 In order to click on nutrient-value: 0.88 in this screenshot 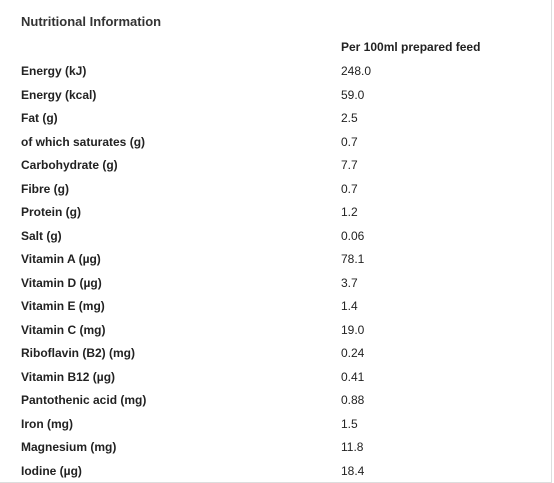, I will do `click(353, 400)`.